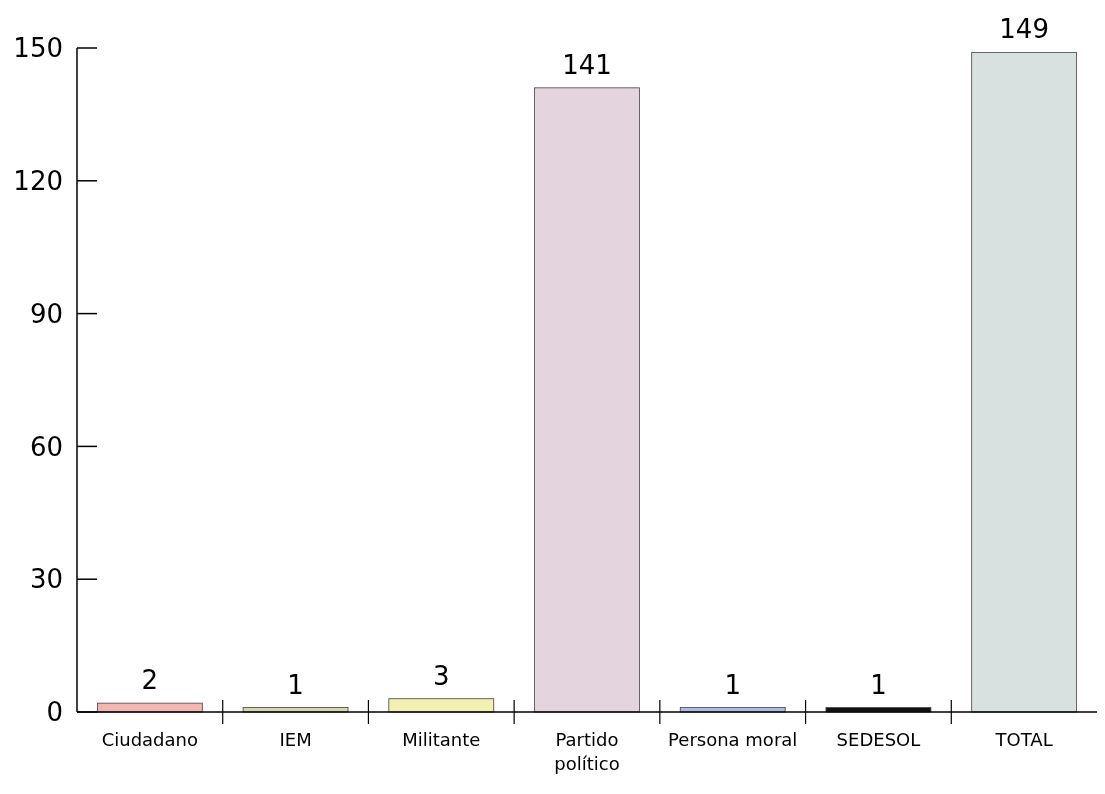 This screenshot has height=794, width=1105. What do you see at coordinates (46, 313) in the screenshot?
I see `y-tick-label: 90` at bounding box center [46, 313].